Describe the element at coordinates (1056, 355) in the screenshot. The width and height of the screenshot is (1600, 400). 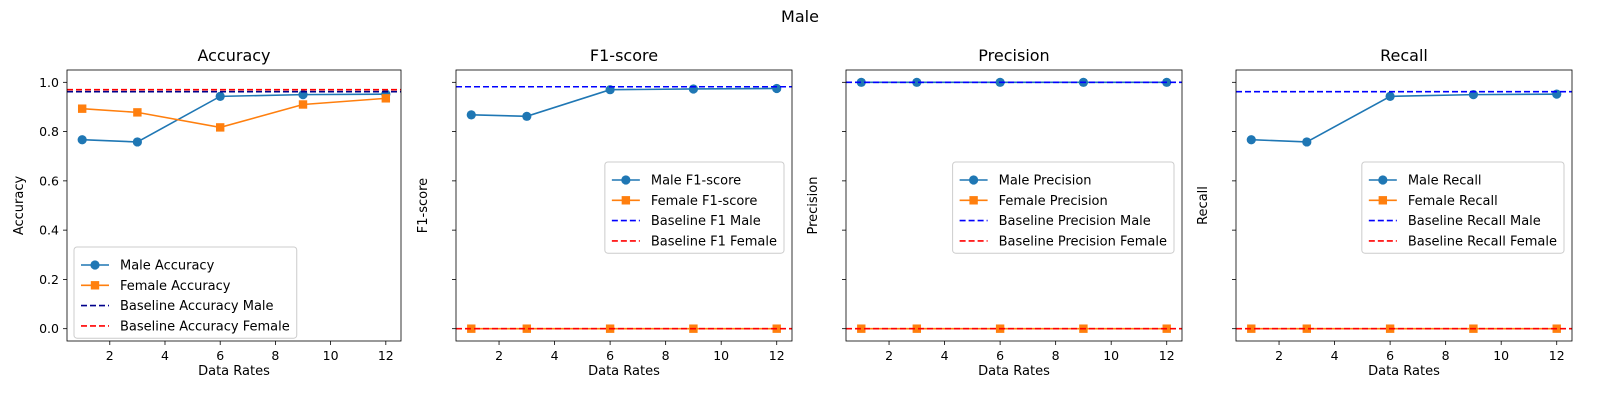
I see `chart3-xtick-label: 8` at that location.